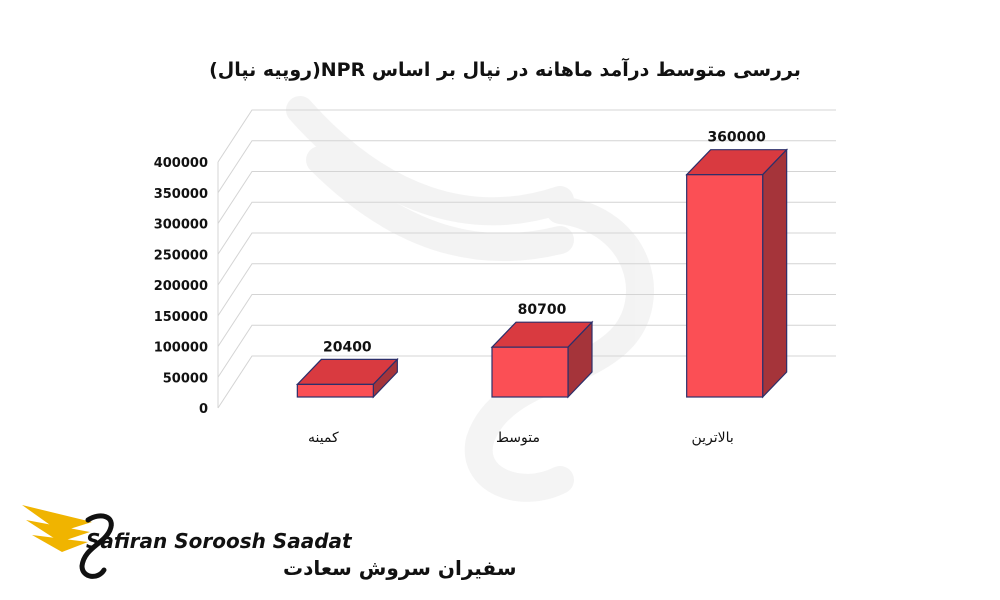 Image resolution: width=1000 pixels, height=600 pixels. I want to click on x-axis: کمینه متوسط بالاترین, so click(521, 438).